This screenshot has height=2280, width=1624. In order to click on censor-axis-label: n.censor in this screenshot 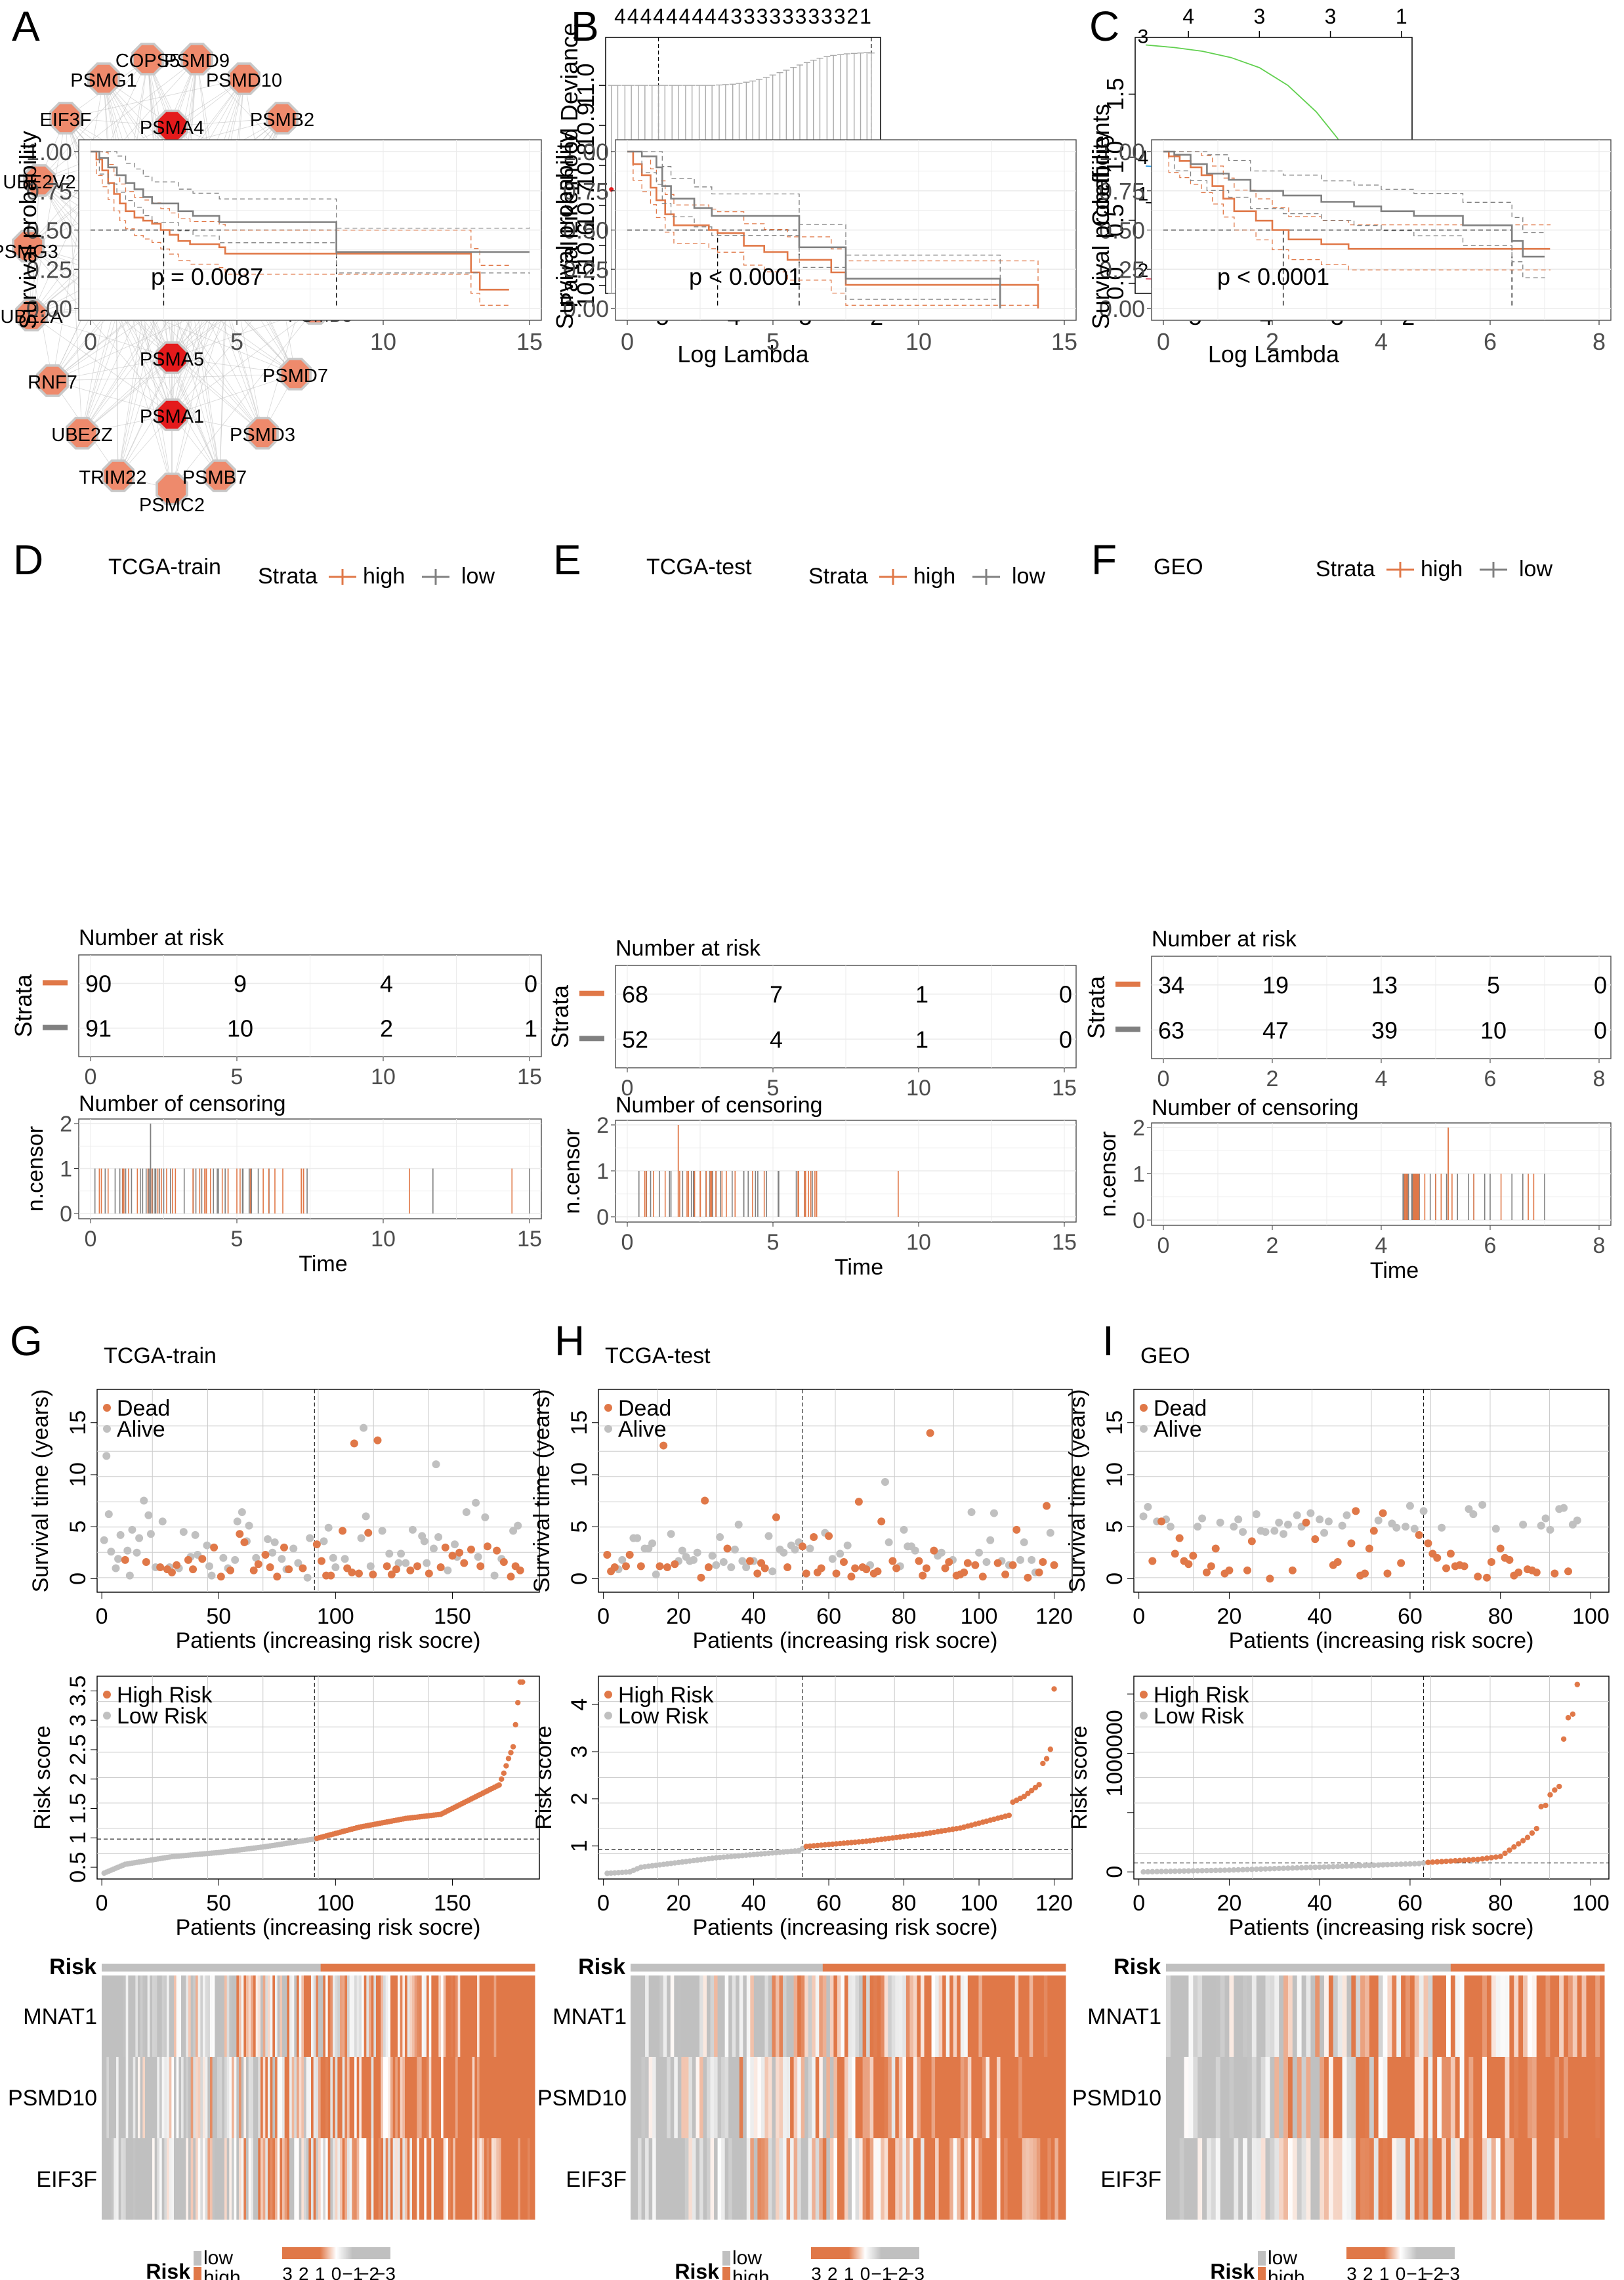, I will do `click(572, 1171)`.